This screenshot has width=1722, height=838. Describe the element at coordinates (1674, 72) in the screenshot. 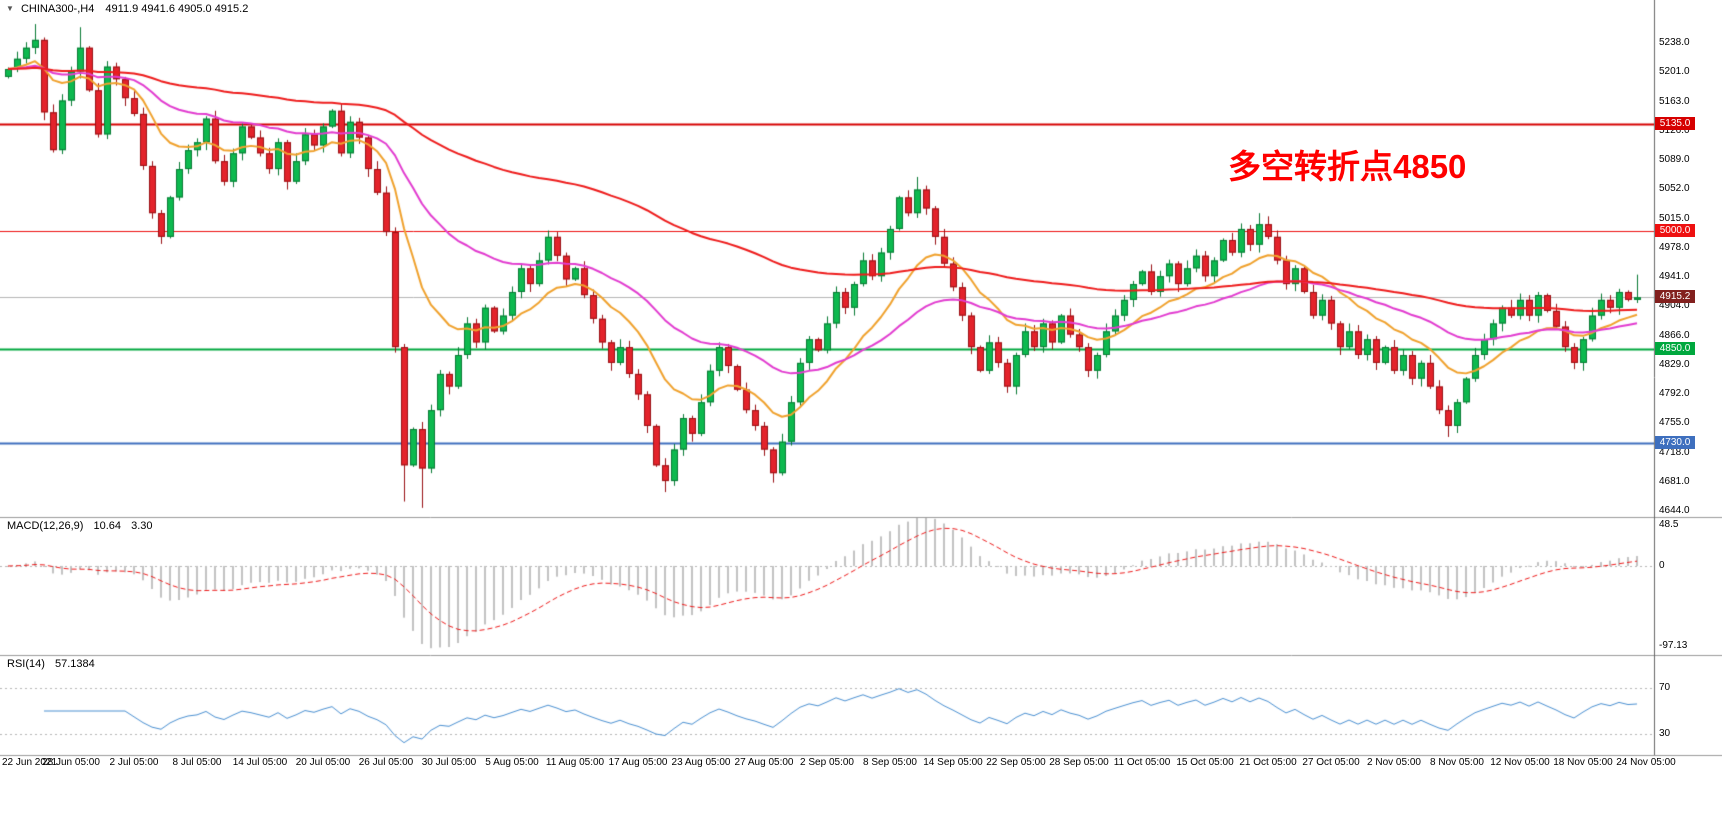

I see `price-axis-label: 5201.0` at that location.